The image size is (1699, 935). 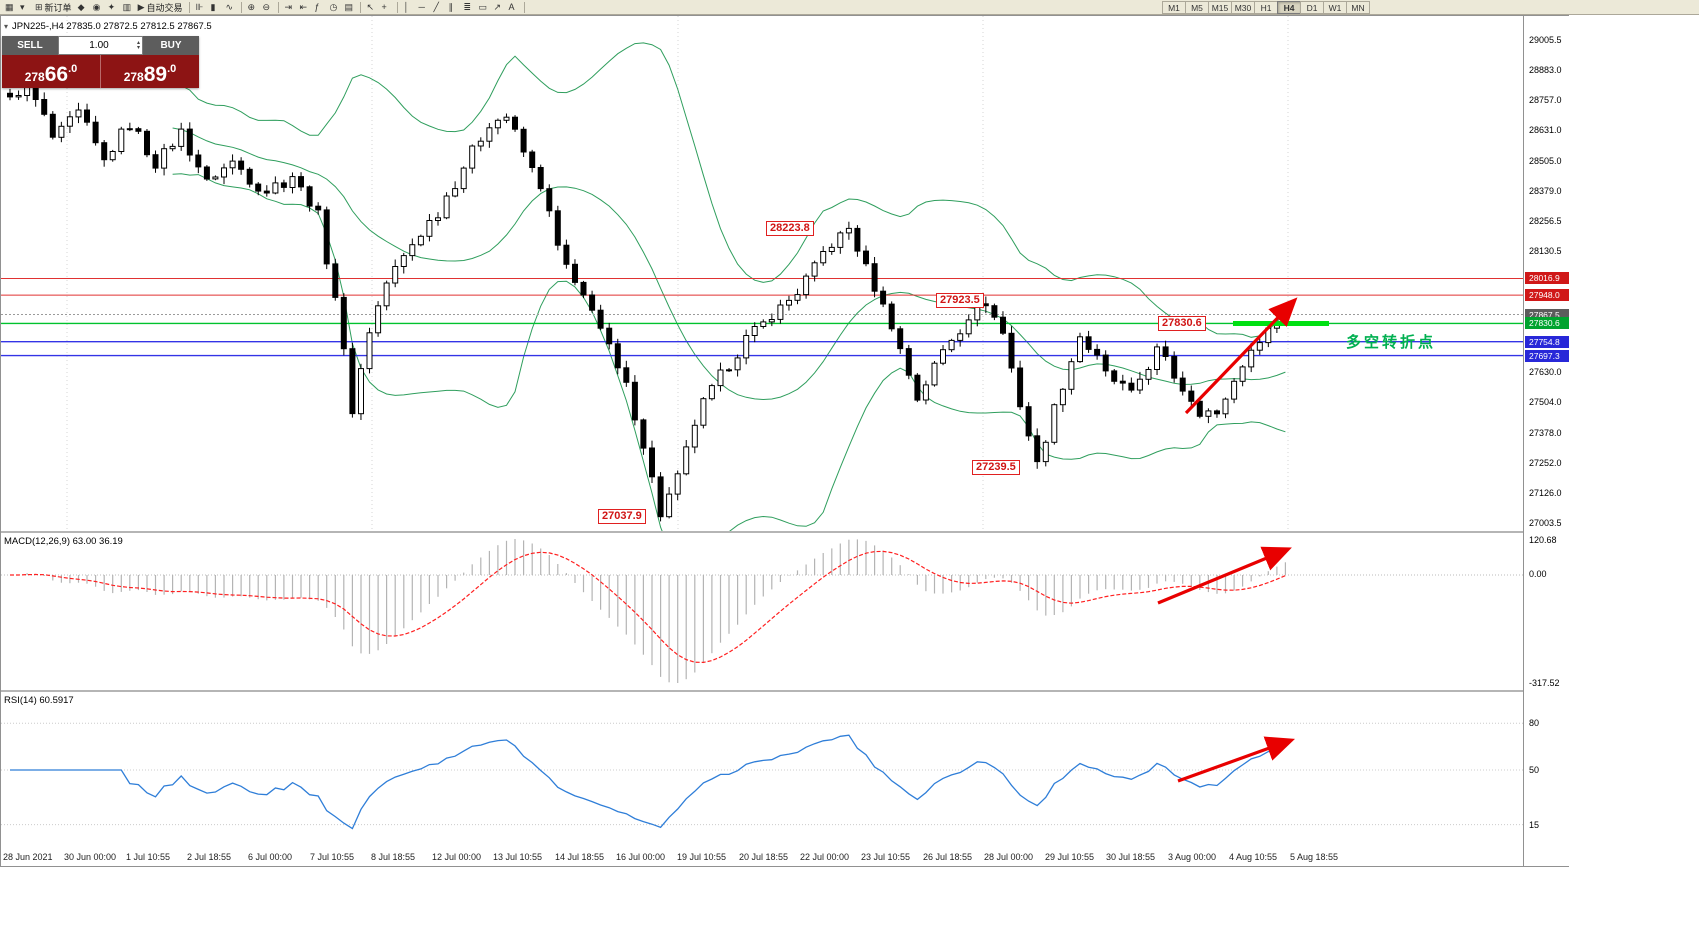 I want to click on new-order-button: ⊞ 新订单, so click(x=53, y=7).